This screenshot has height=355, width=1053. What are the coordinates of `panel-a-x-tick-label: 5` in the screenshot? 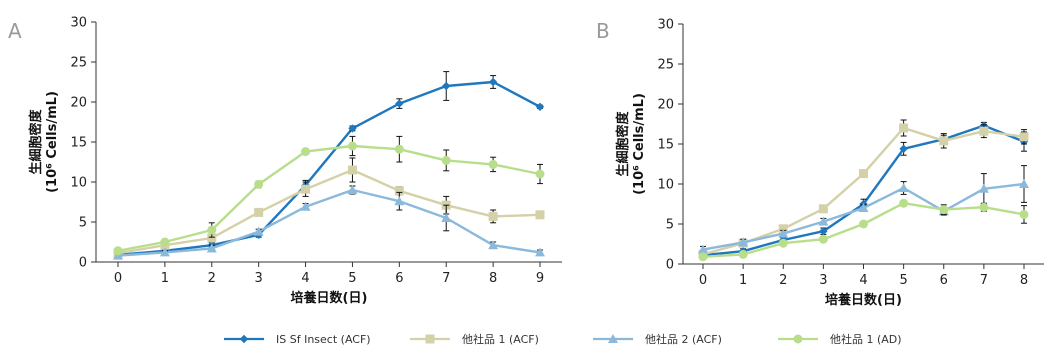 It's located at (352, 278).